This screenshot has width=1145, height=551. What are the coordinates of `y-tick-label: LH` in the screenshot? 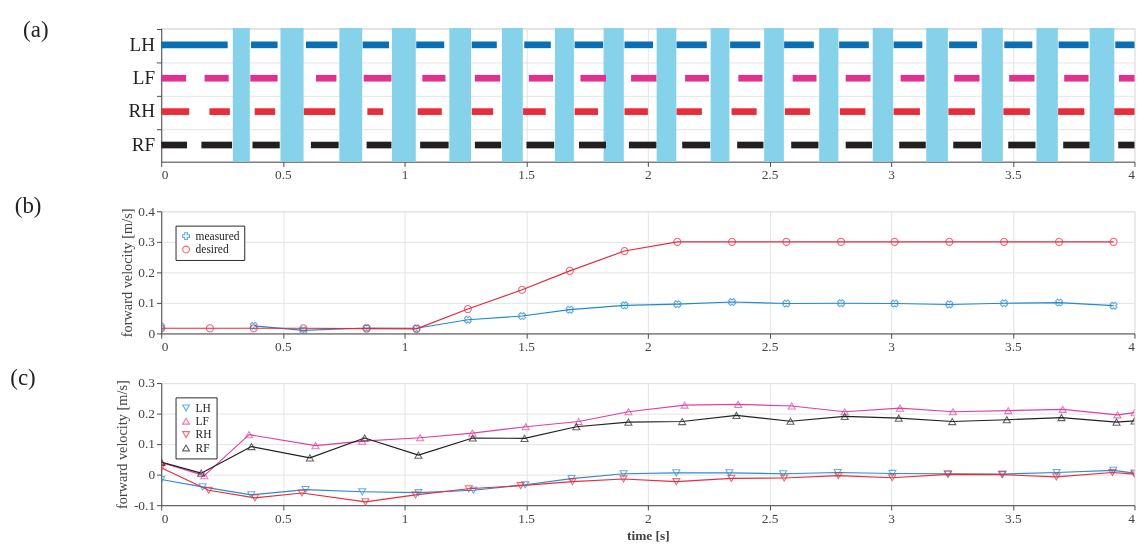 It's located at (142, 44).